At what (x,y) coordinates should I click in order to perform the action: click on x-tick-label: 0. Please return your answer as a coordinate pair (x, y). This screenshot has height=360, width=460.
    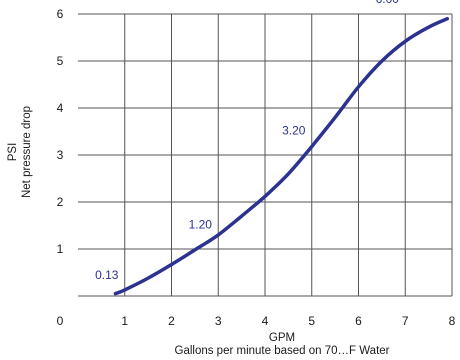
    Looking at the image, I should click on (60, 321).